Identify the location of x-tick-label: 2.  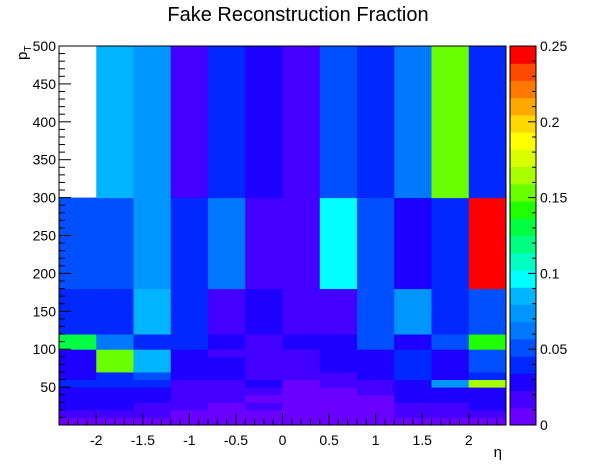
(469, 440).